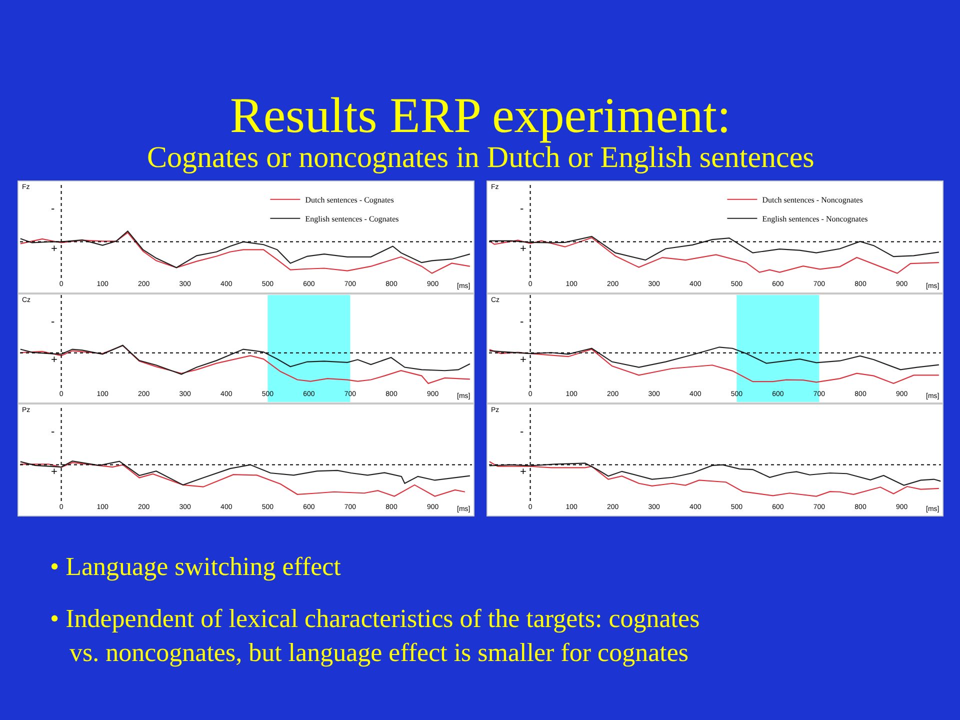 This screenshot has height=720, width=960. What do you see at coordinates (196, 566) in the screenshot?
I see `text: • Language switching effect` at bounding box center [196, 566].